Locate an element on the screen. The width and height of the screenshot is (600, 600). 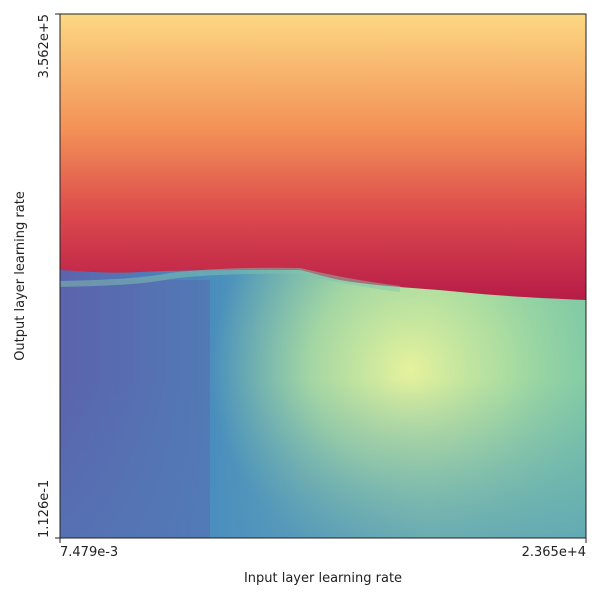
y-tick-label: 1.126e-1 is located at coordinates (44, 509).